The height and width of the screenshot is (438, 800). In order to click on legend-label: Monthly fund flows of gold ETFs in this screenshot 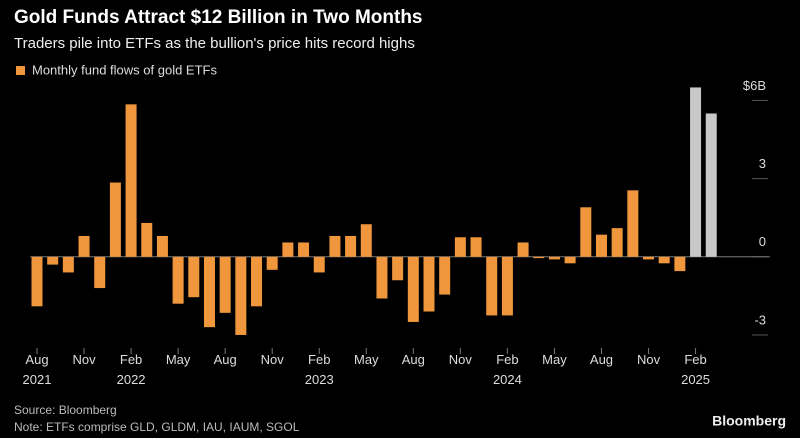, I will do `click(124, 69)`.